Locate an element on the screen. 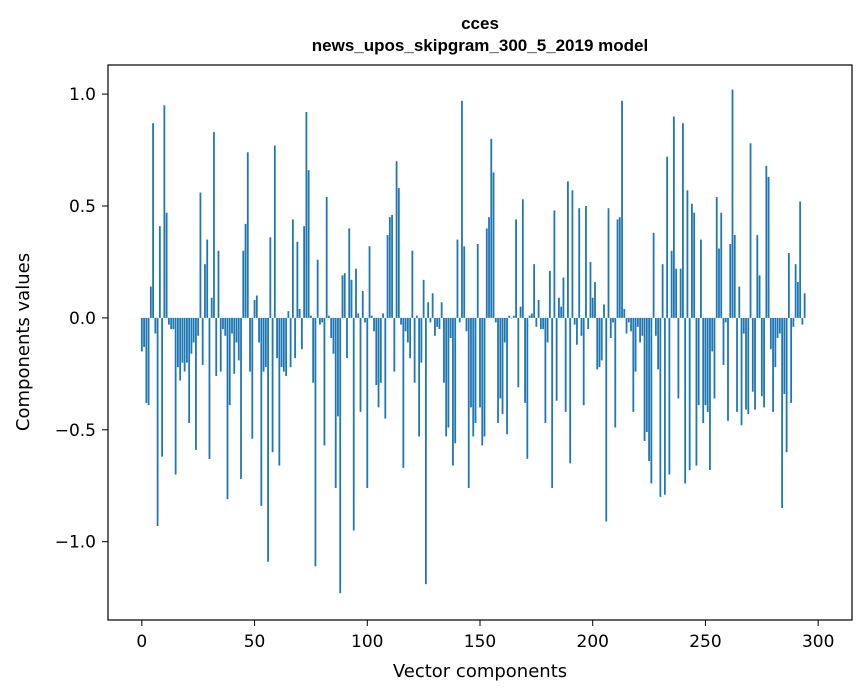 The width and height of the screenshot is (867, 696). x-tick-label: 150 is located at coordinates (480, 642).